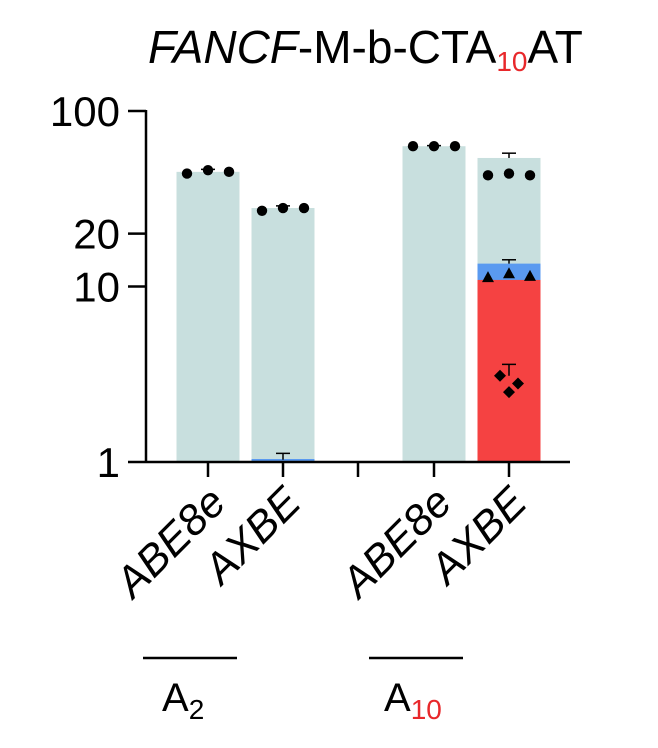 This screenshot has height=748, width=658. What do you see at coordinates (96, 234) in the screenshot?
I see `y-tick-label: 20` at bounding box center [96, 234].